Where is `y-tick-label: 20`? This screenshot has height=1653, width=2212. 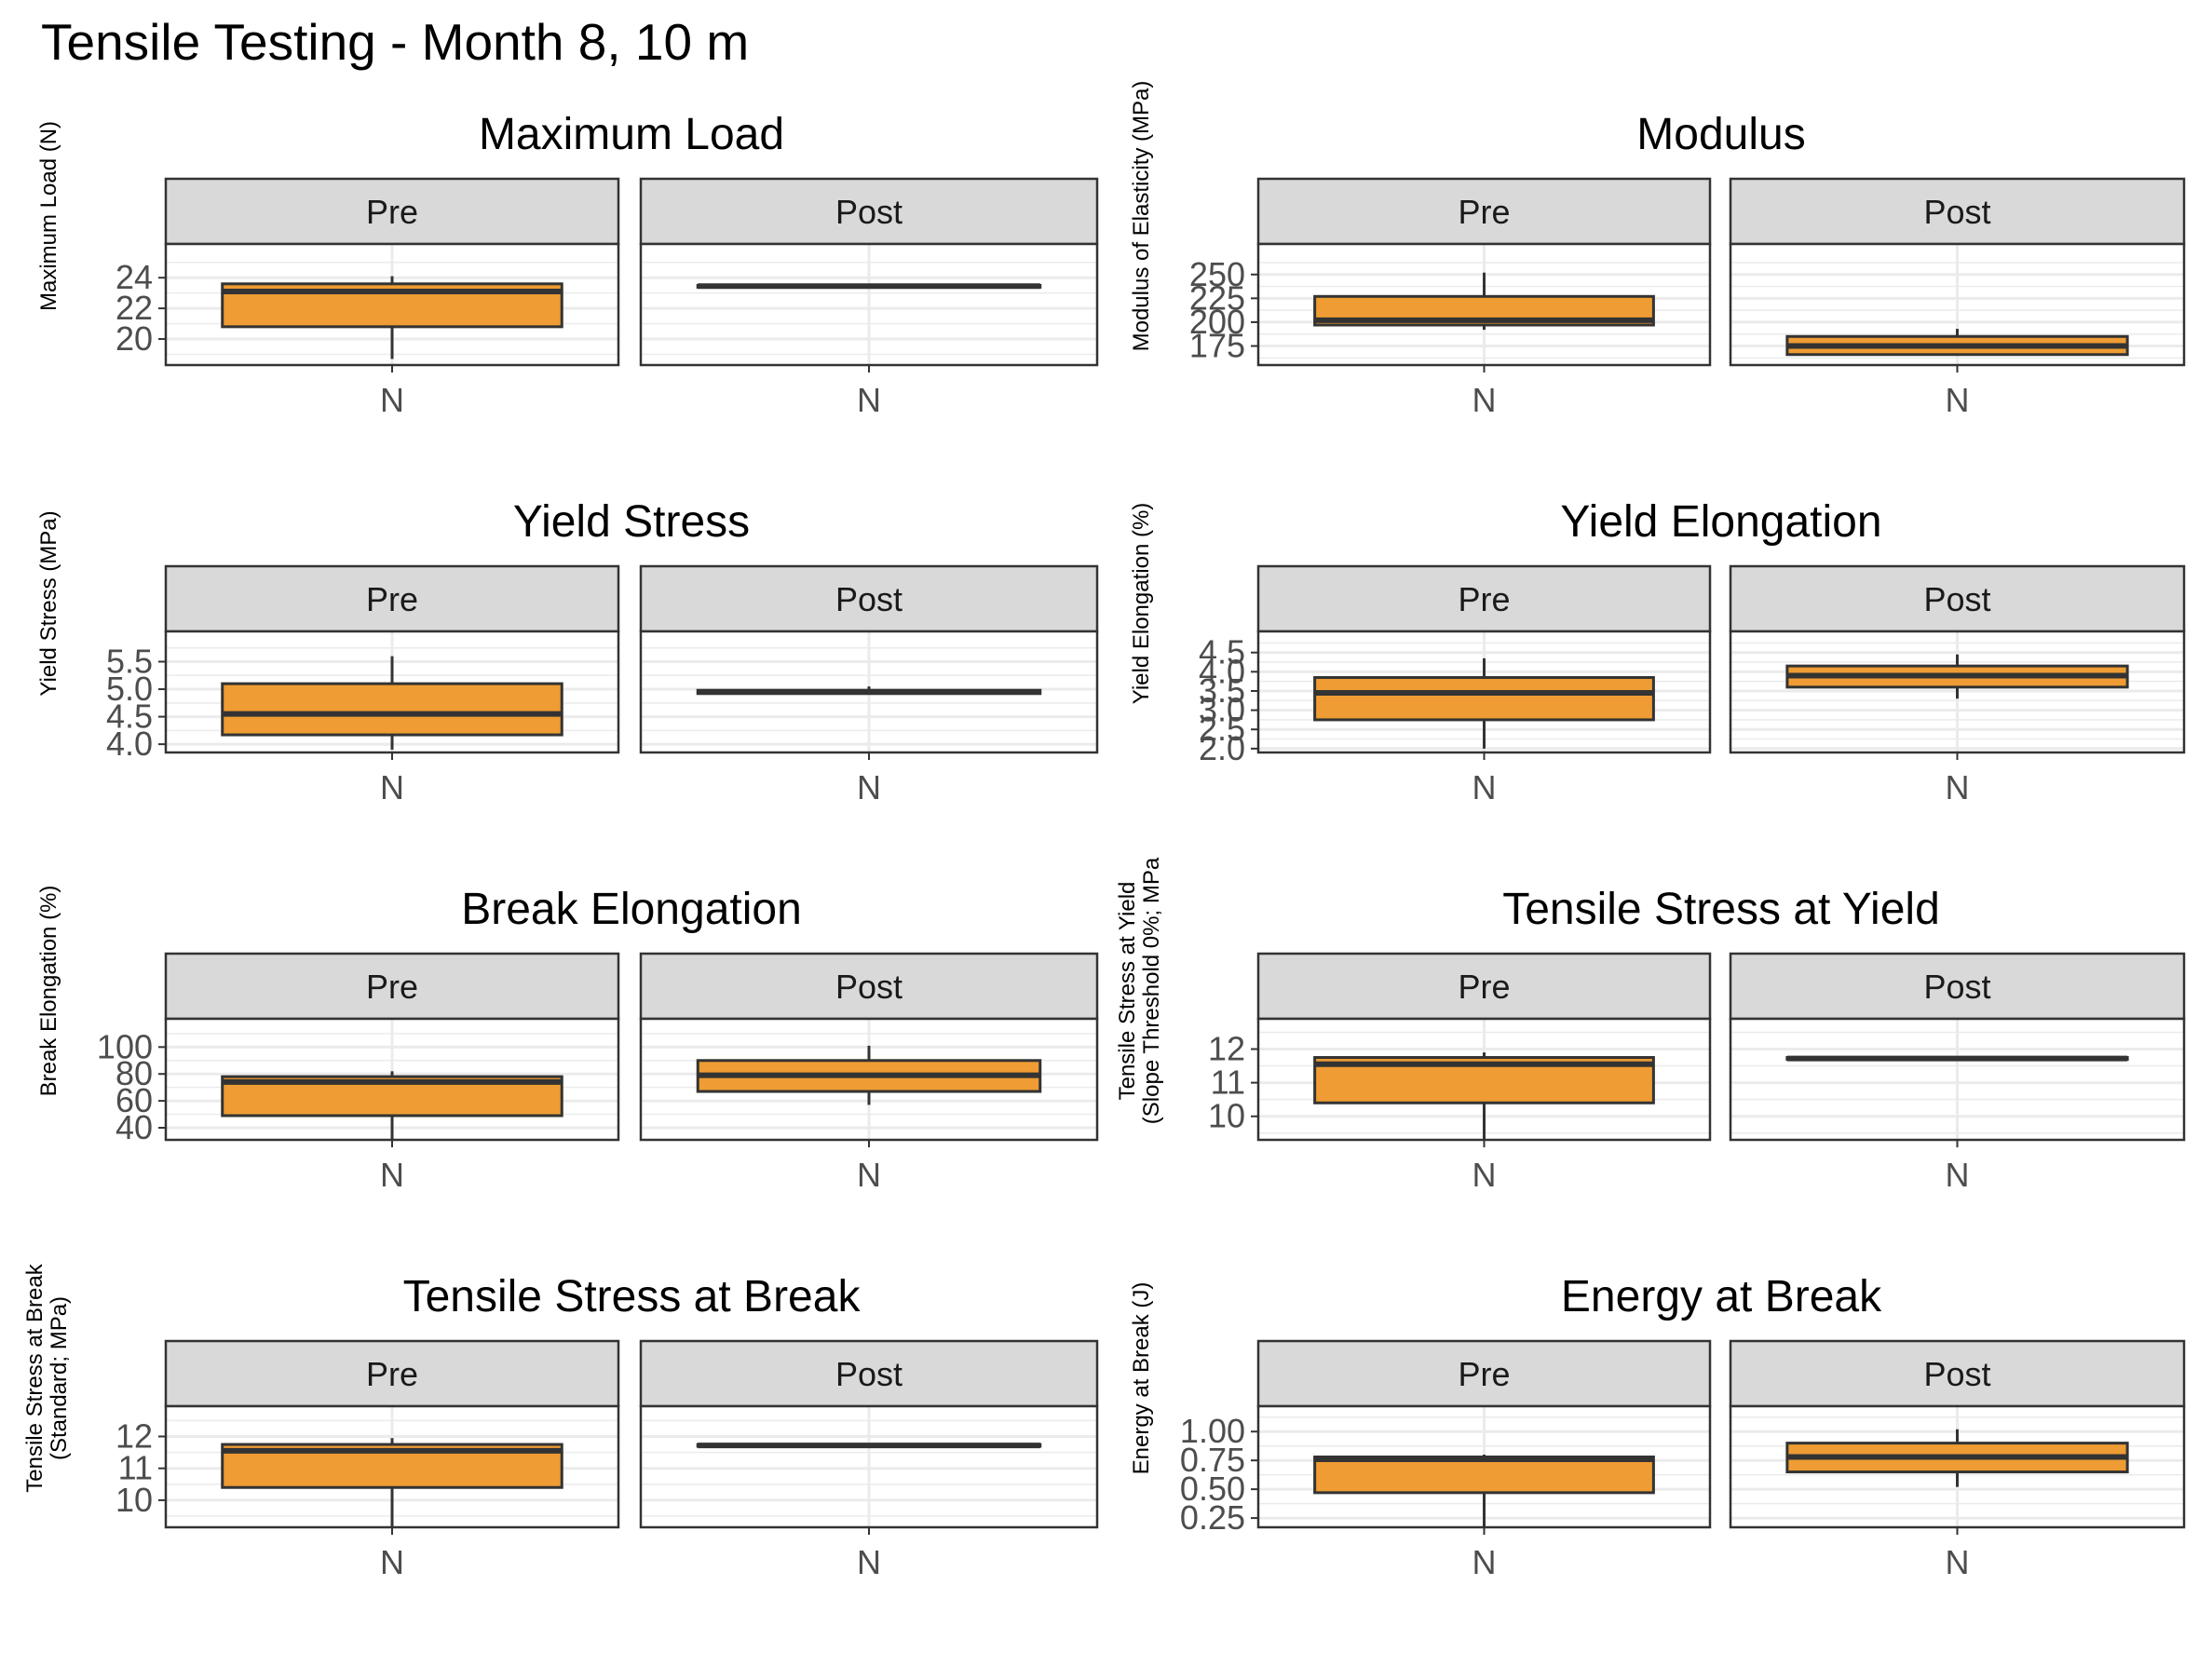 y-tick-label: 20 is located at coordinates (134, 339).